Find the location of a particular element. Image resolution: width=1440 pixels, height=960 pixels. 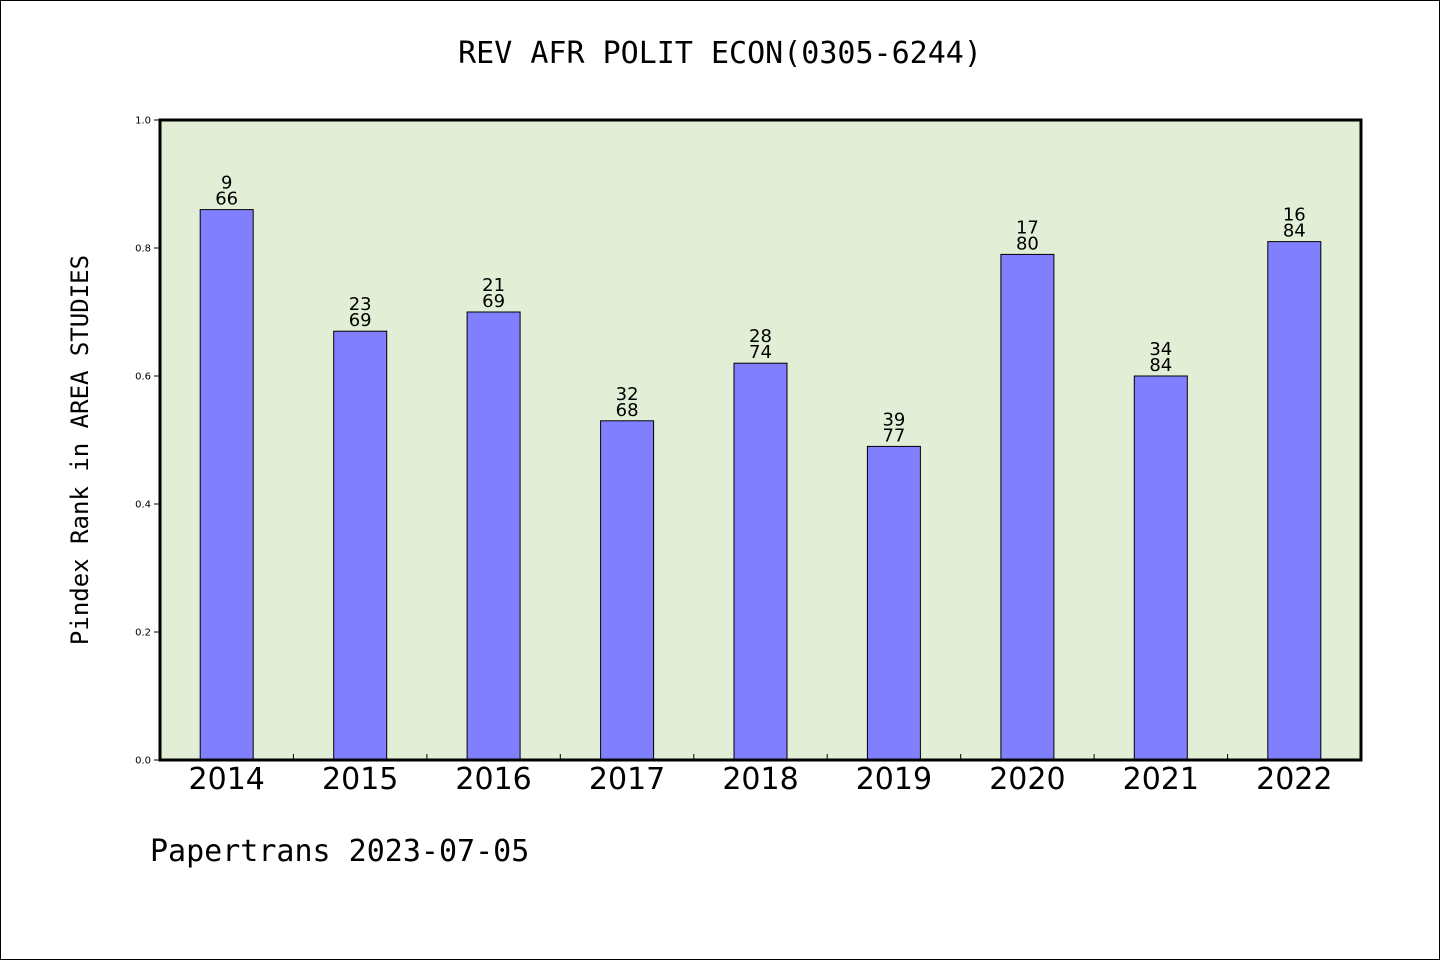

x-tick-label-2019: 2019 is located at coordinates (894, 779).